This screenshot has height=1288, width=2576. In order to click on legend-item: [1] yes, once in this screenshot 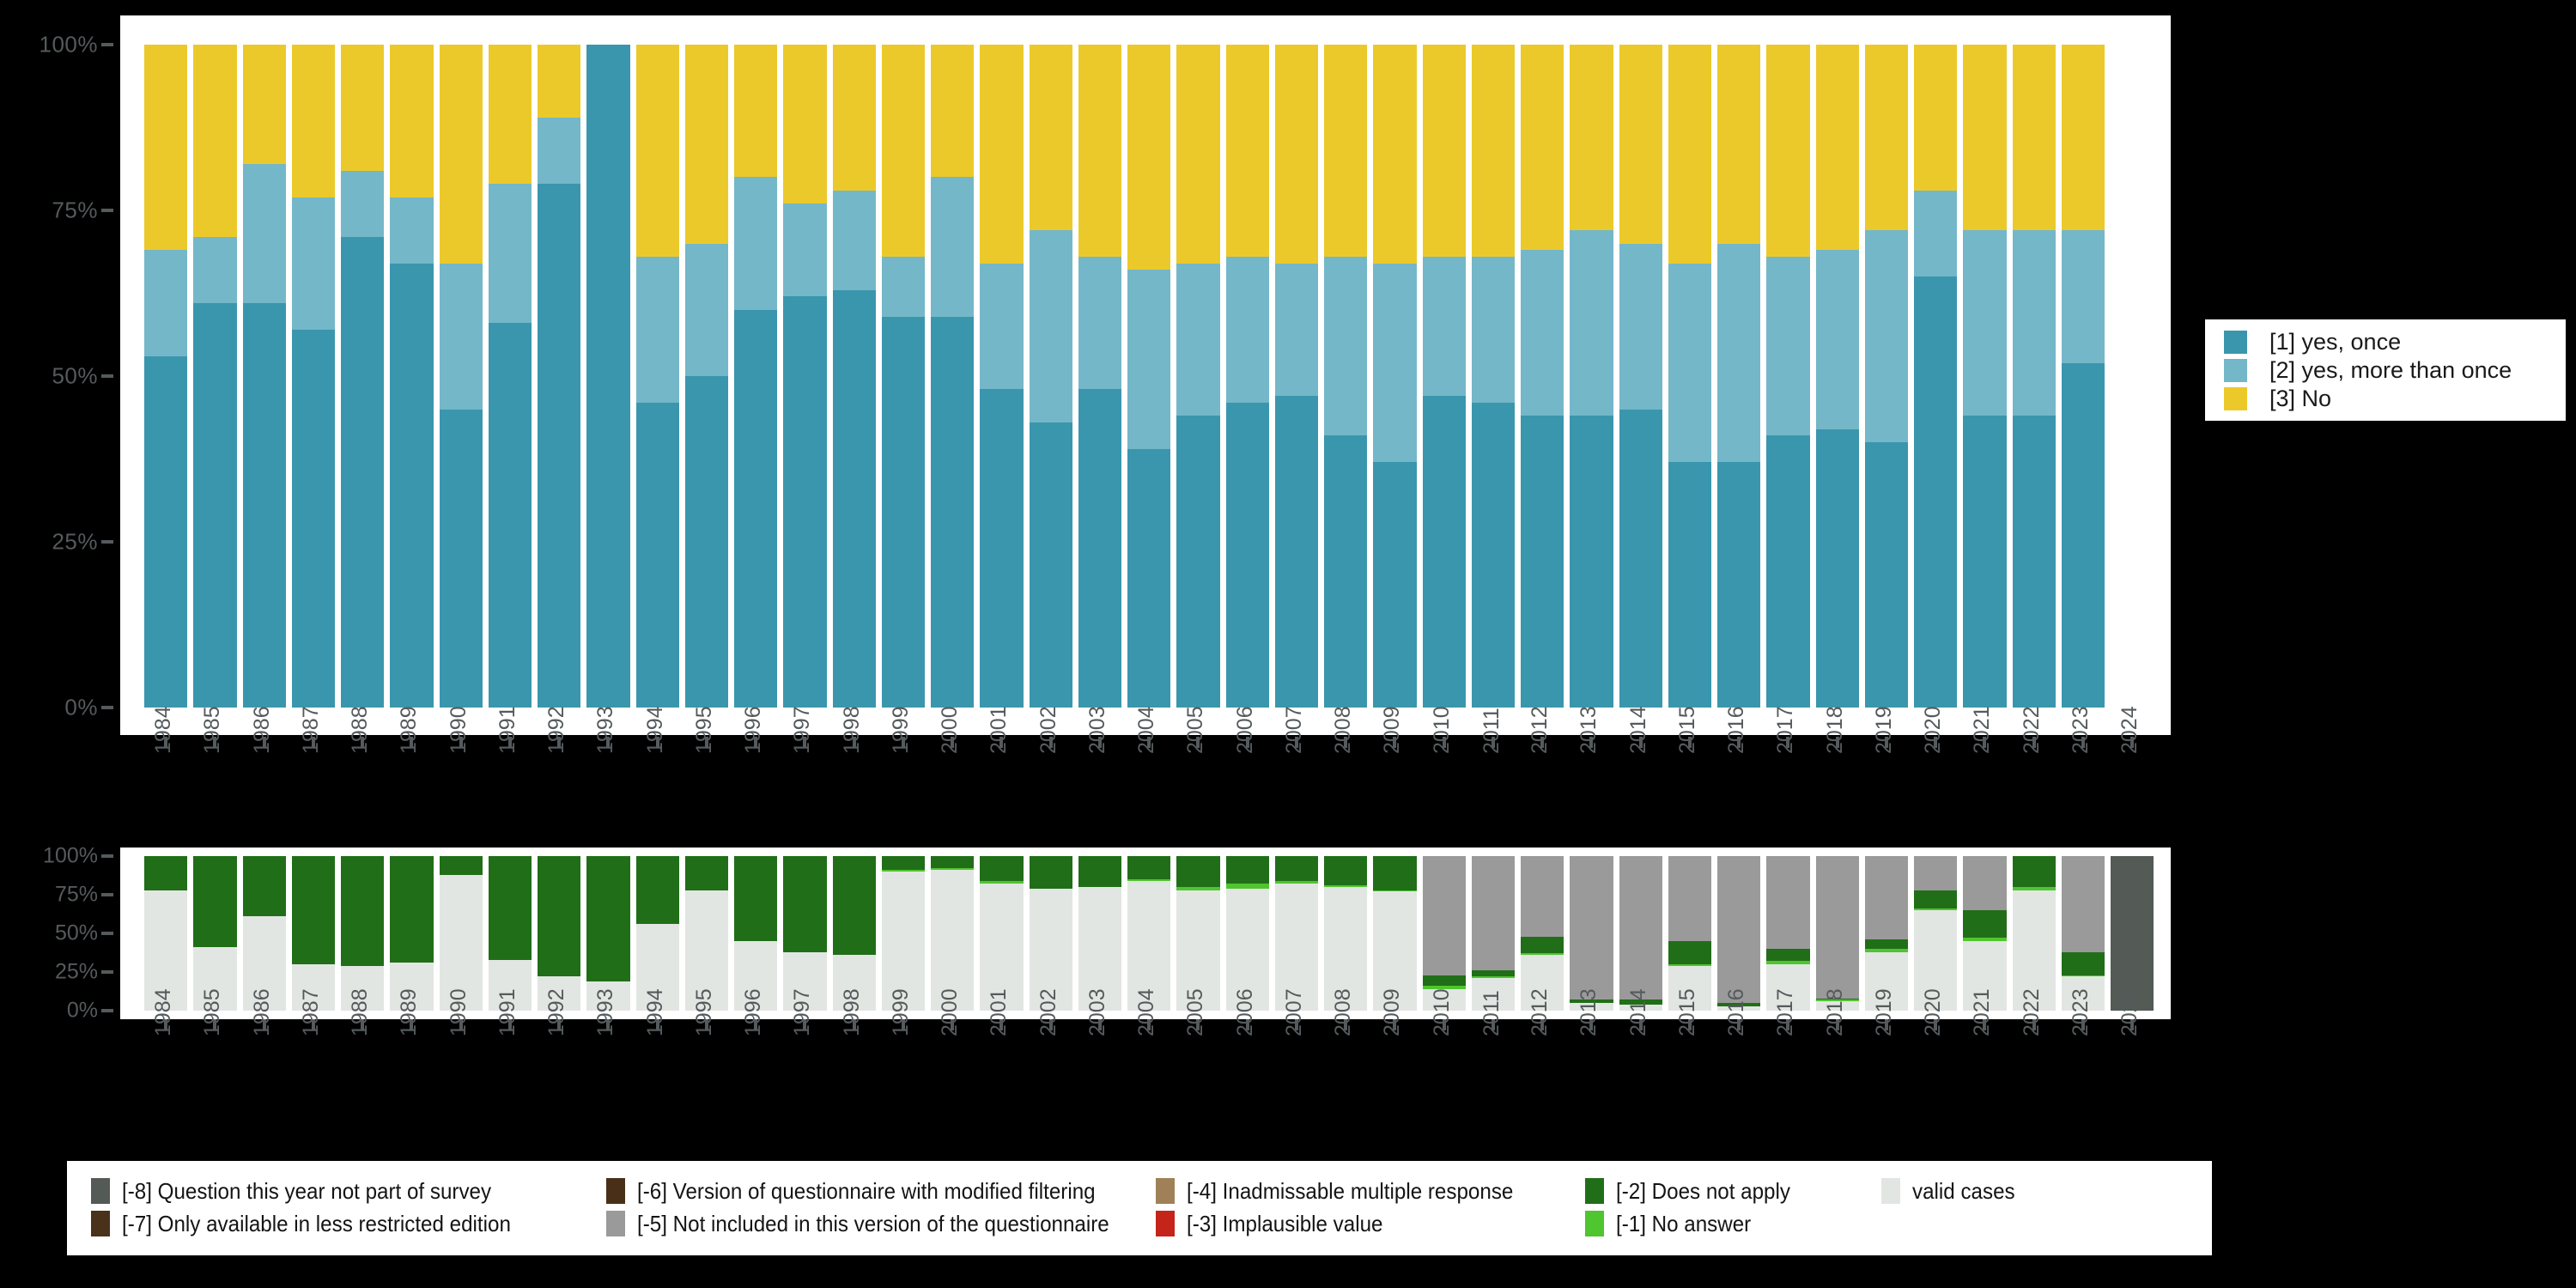, I will do `click(2395, 342)`.